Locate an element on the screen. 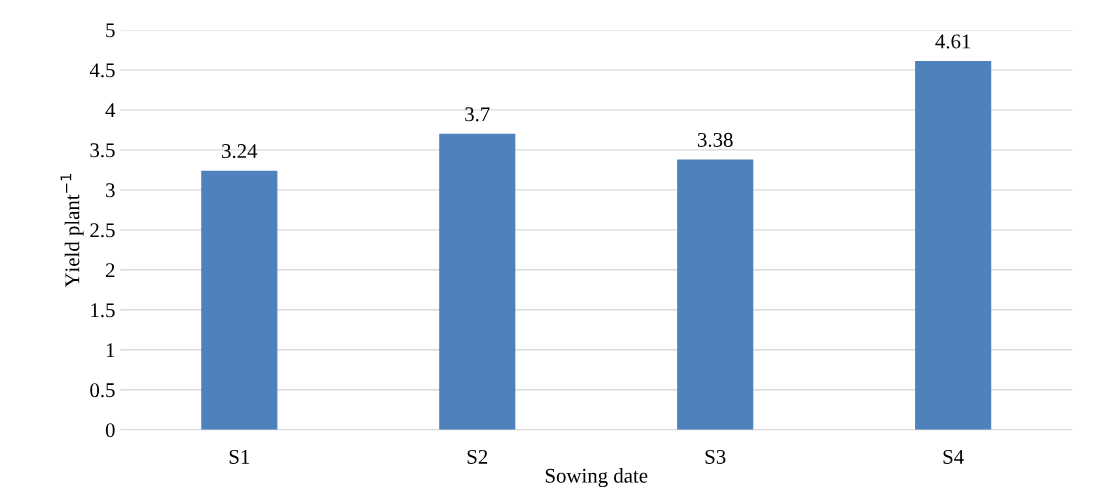  y-tick-label: 2.5 is located at coordinates (102, 230).